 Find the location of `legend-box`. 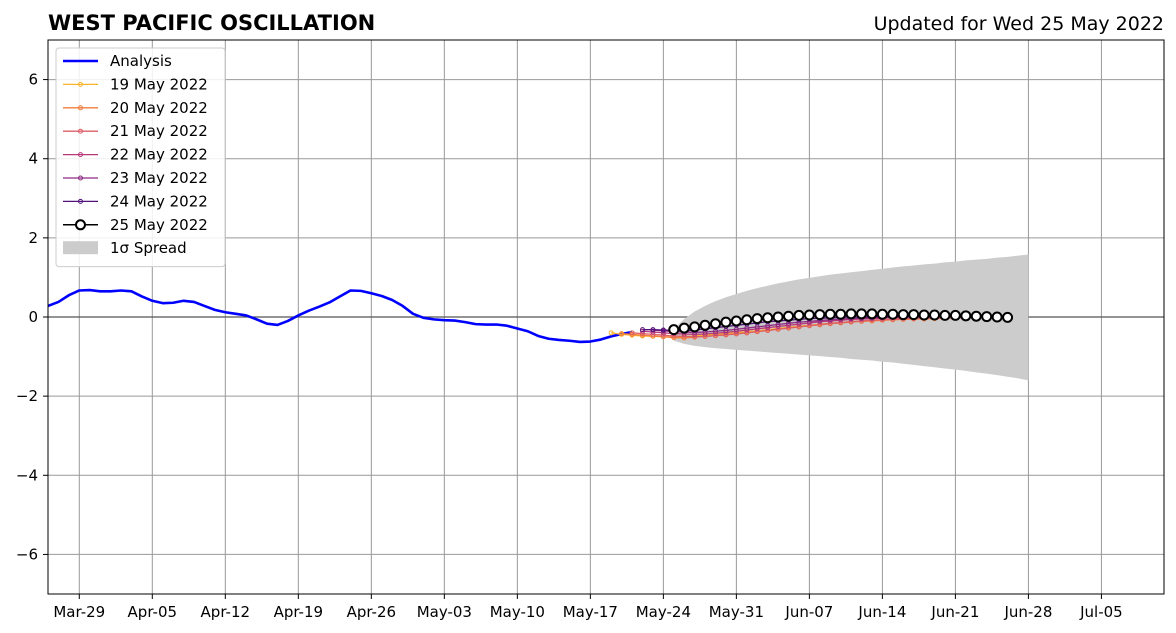

legend-box is located at coordinates (140, 157).